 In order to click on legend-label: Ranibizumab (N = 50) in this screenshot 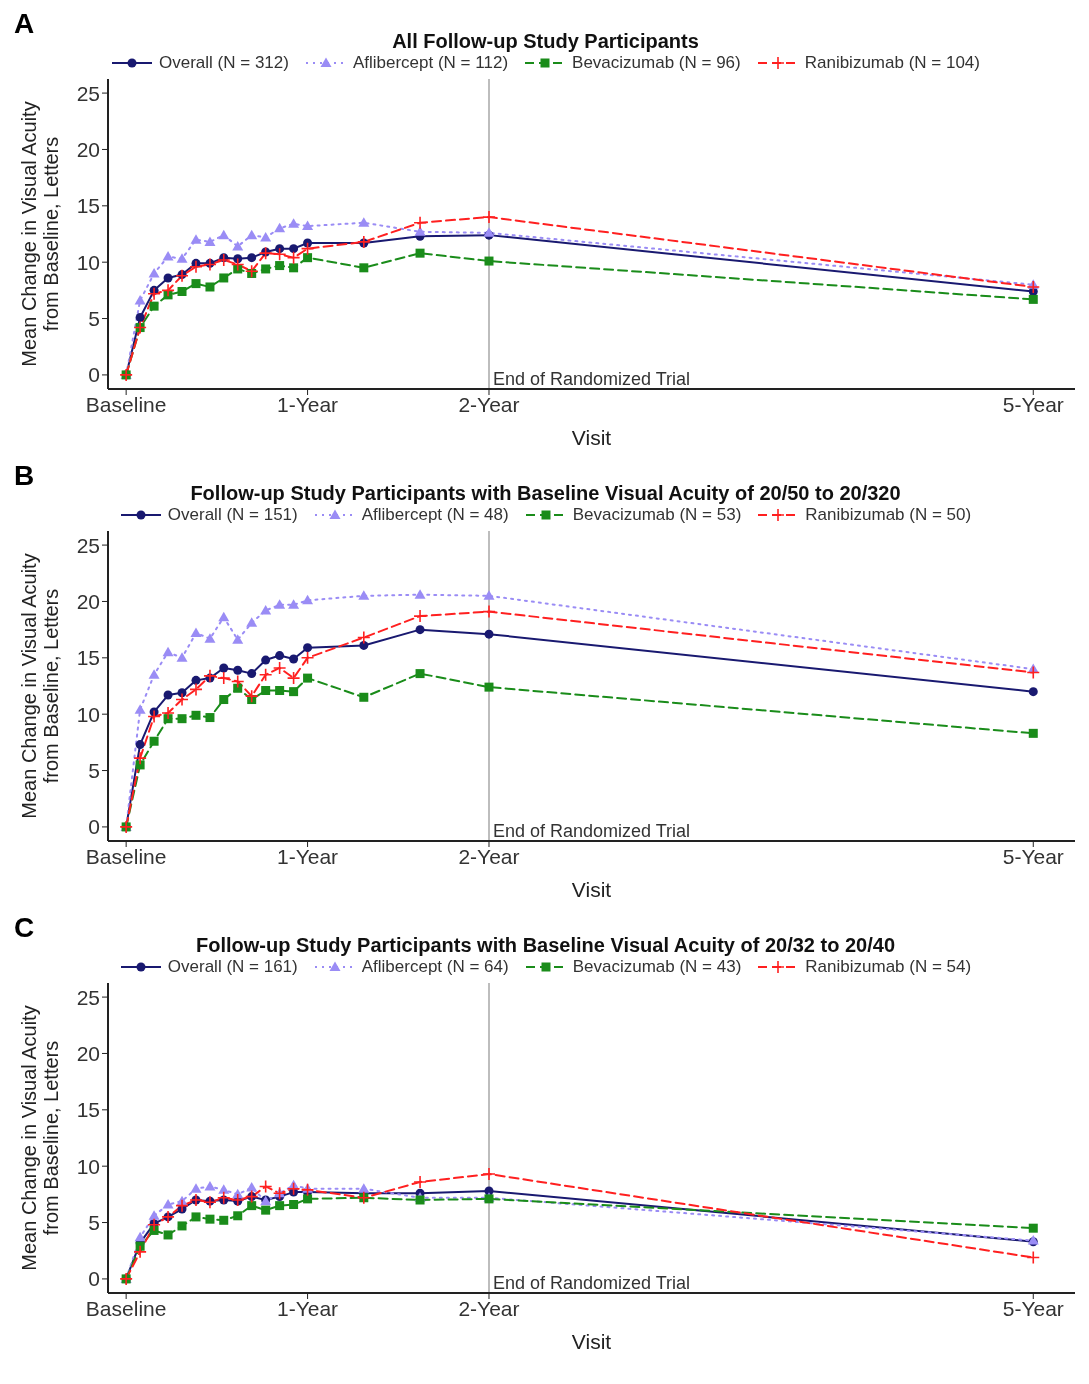, I will do `click(888, 515)`.